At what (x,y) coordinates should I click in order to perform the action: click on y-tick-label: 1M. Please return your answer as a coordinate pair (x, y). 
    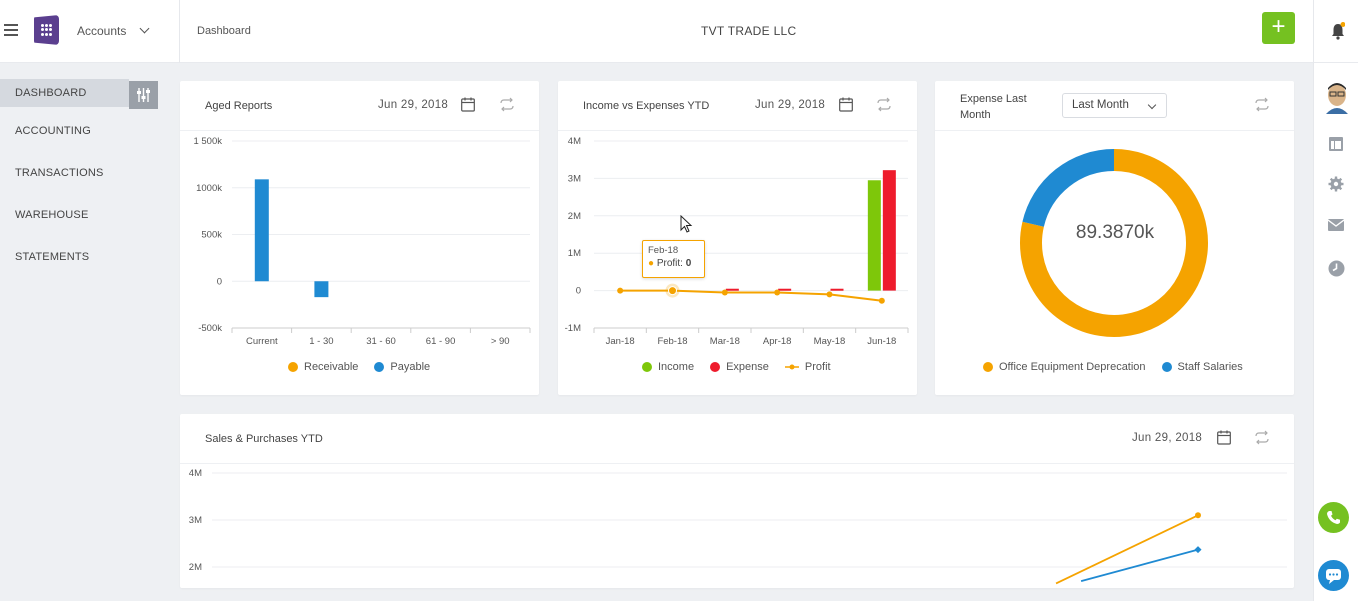
    Looking at the image, I should click on (574, 253).